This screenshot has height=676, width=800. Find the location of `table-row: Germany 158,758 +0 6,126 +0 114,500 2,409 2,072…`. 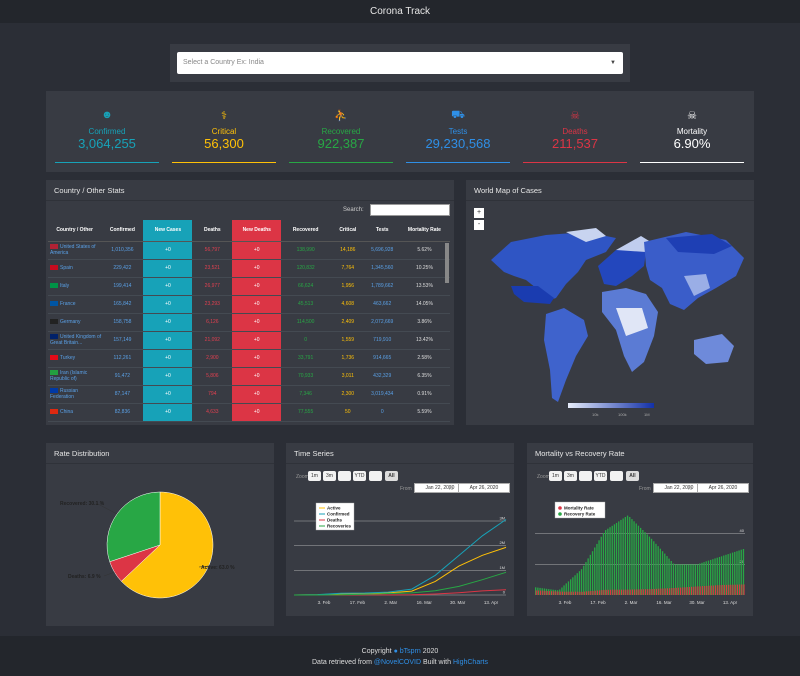

table-row: Germany 158,758 +0 6,126 +0 114,500 2,409 2,072… is located at coordinates (249, 322).